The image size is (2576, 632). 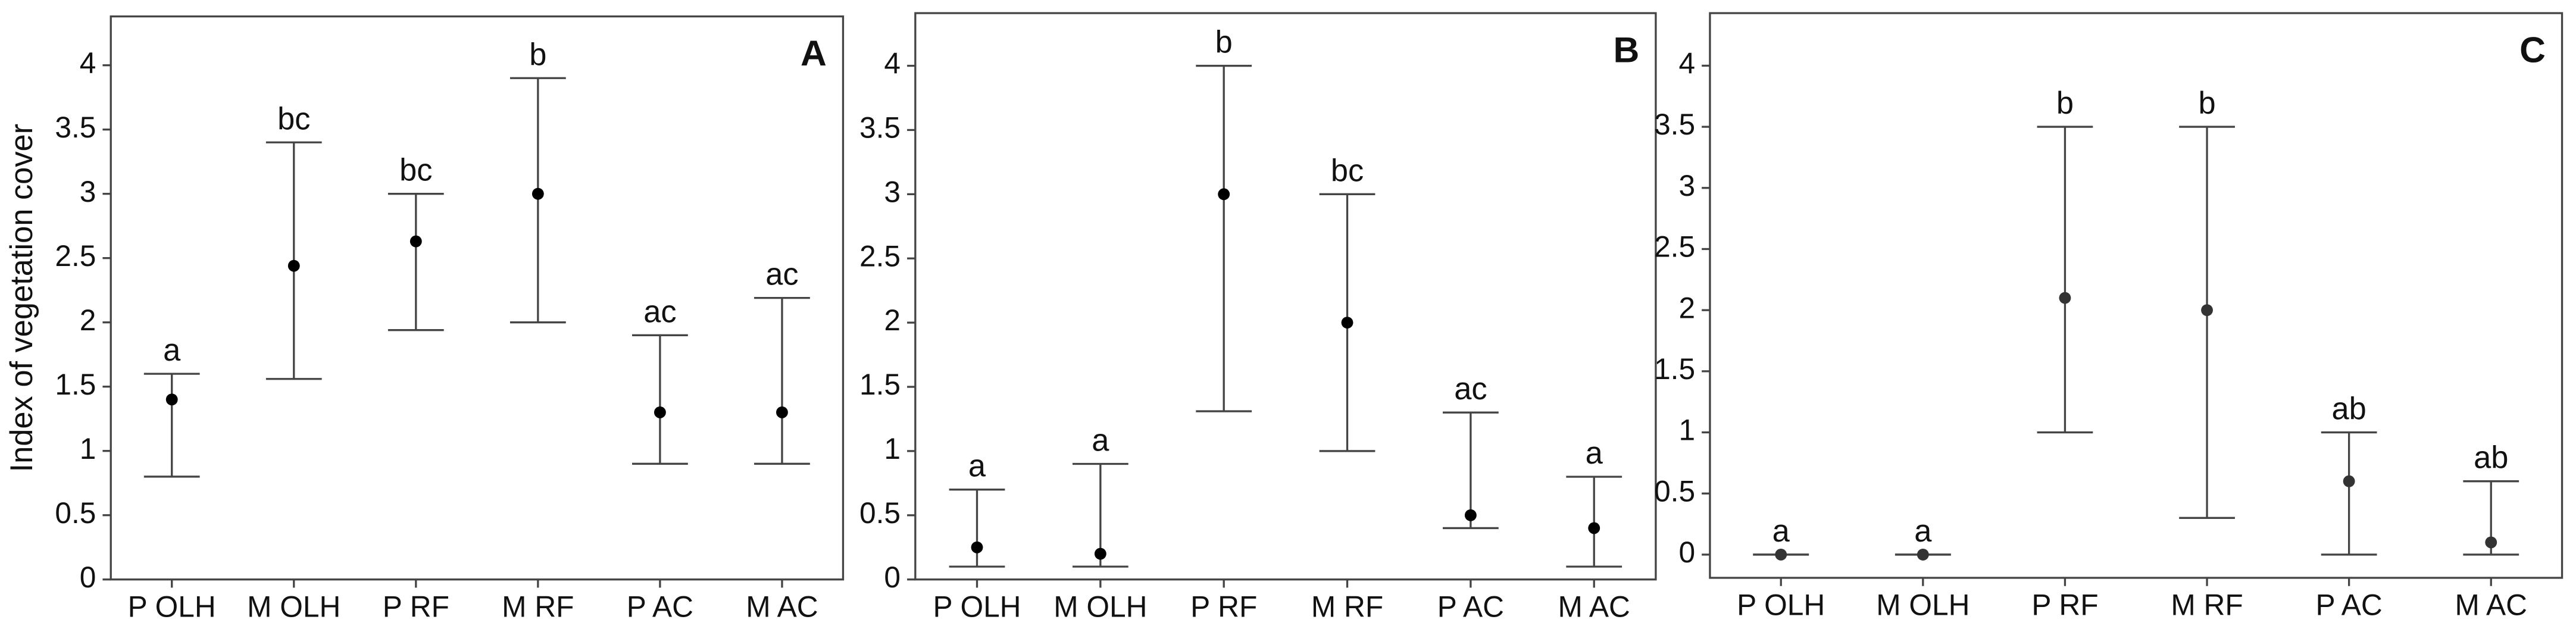 What do you see at coordinates (2532, 49) in the screenshot?
I see `panel-label: C` at bounding box center [2532, 49].